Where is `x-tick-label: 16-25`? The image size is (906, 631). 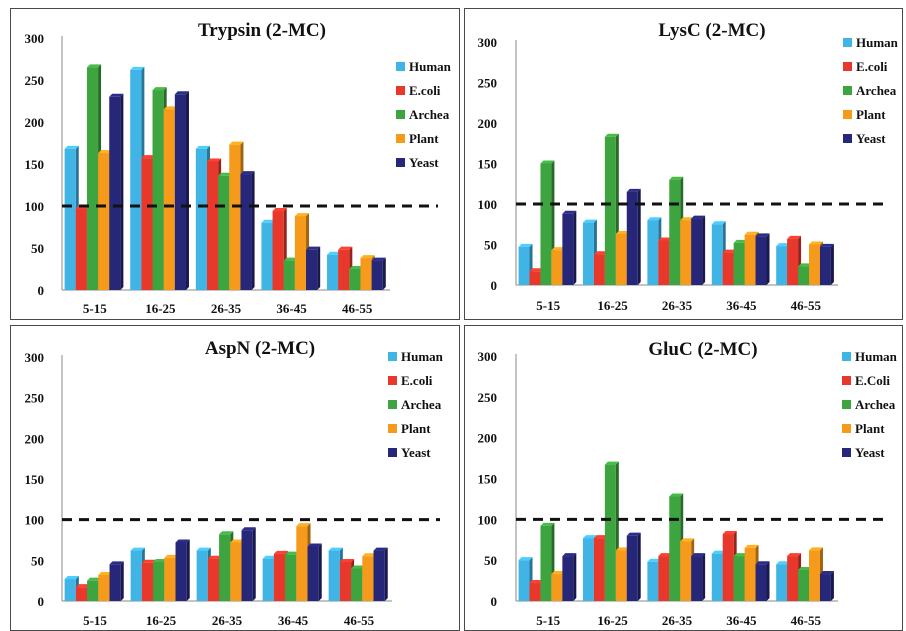 x-tick-label: 16-25 is located at coordinates (612, 305).